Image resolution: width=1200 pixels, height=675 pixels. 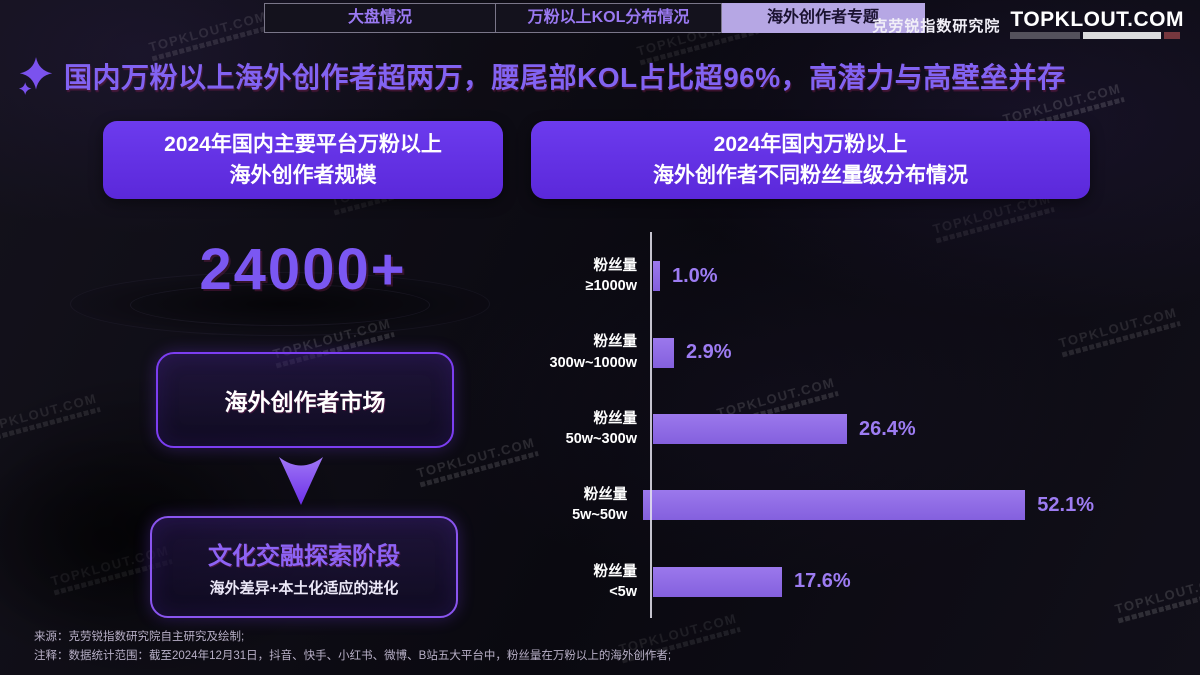 I want to click on logo-org-name: 克劳锐指数研究院, so click(x=936, y=26).